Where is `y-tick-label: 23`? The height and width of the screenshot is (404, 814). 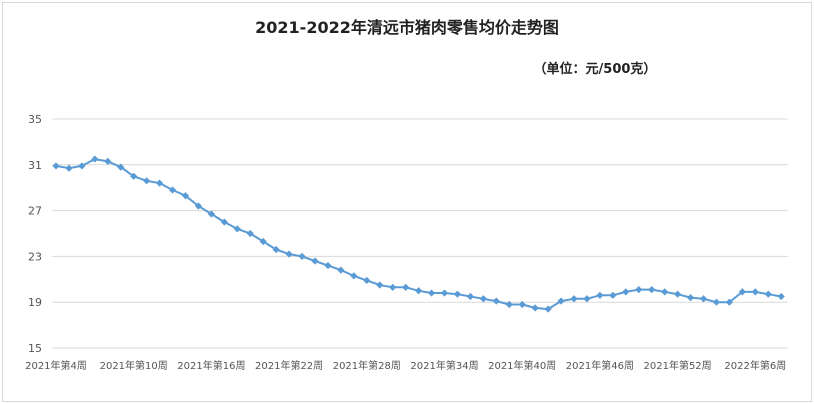
y-tick-label: 23 is located at coordinates (35, 256).